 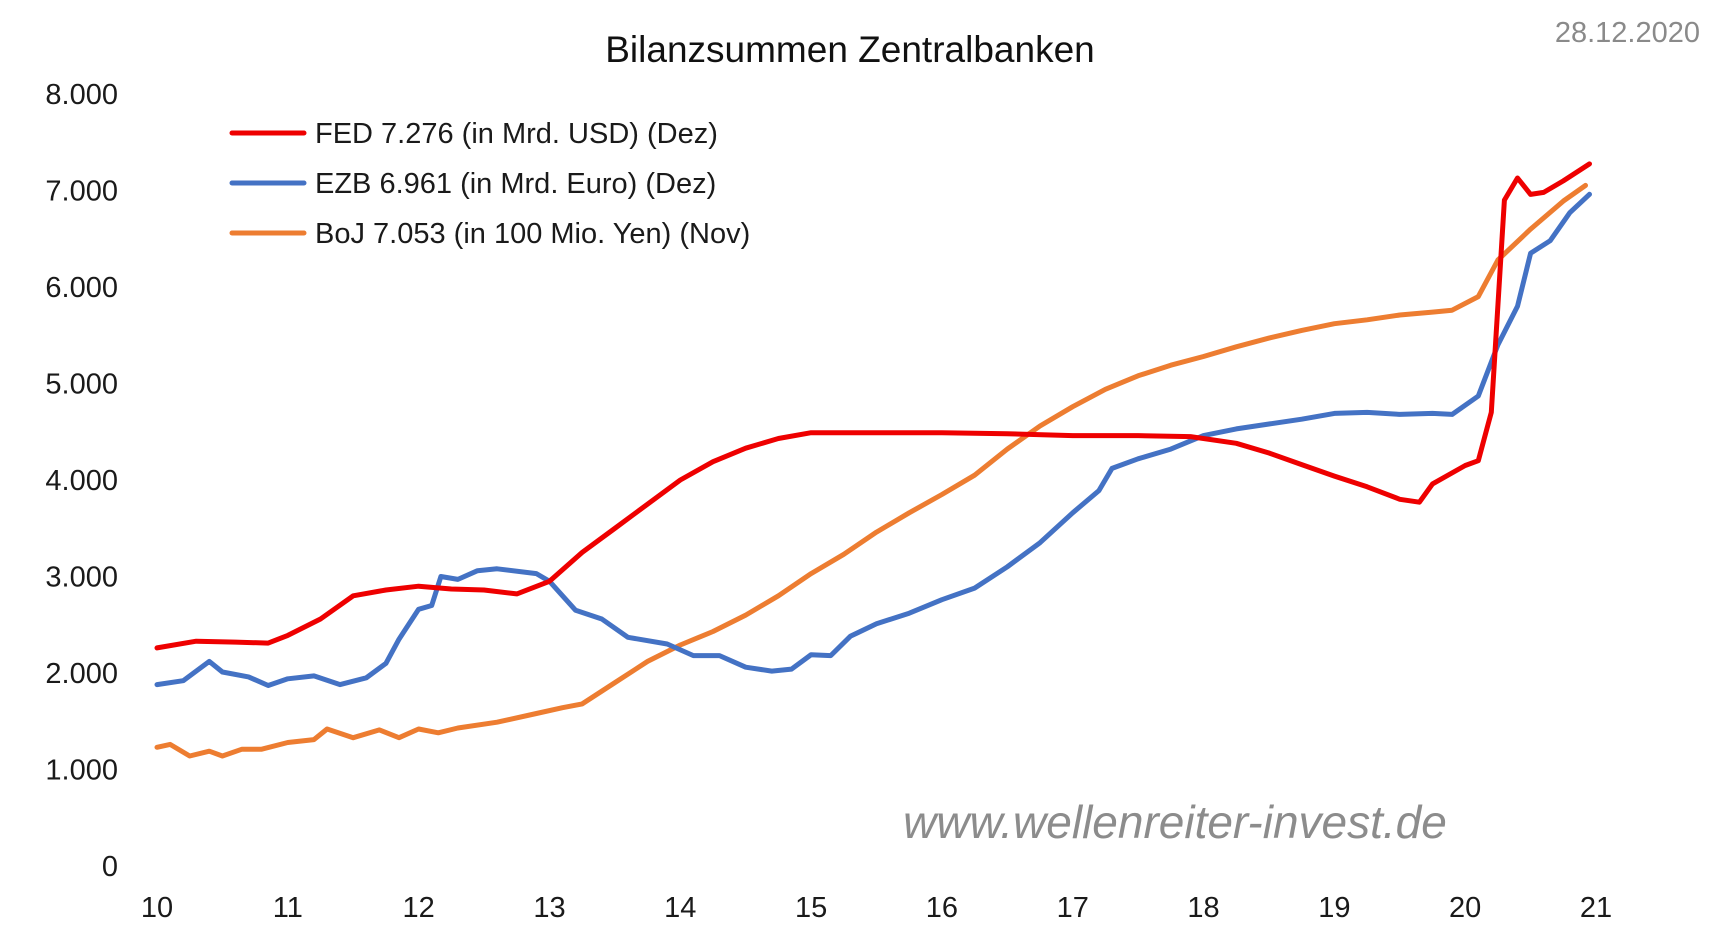 What do you see at coordinates (516, 134) in the screenshot?
I see `legend-label-fed: FED 7.276 (in Mrd. USD) (Dez)` at bounding box center [516, 134].